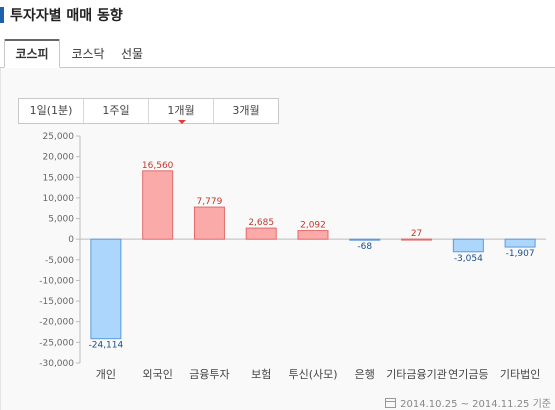 The height and width of the screenshot is (410, 555). I want to click on bar-value-label: -68, so click(364, 247).